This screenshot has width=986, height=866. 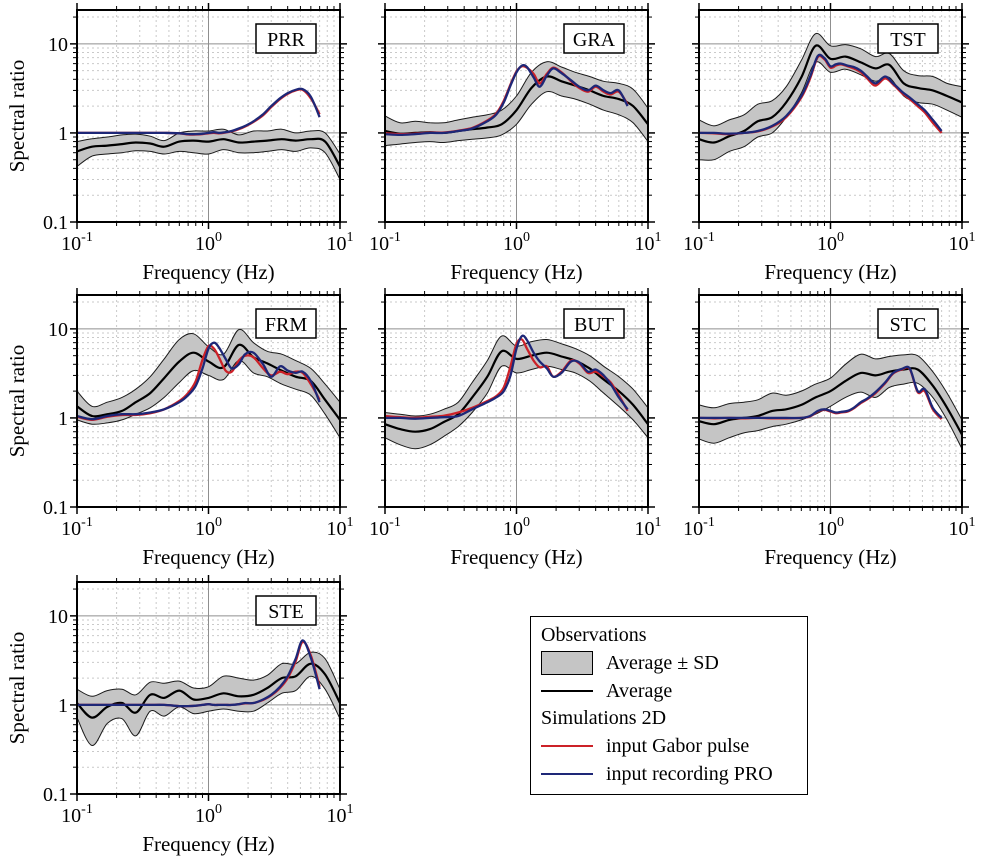 I want to click on station-label: FRM, so click(x=286, y=325).